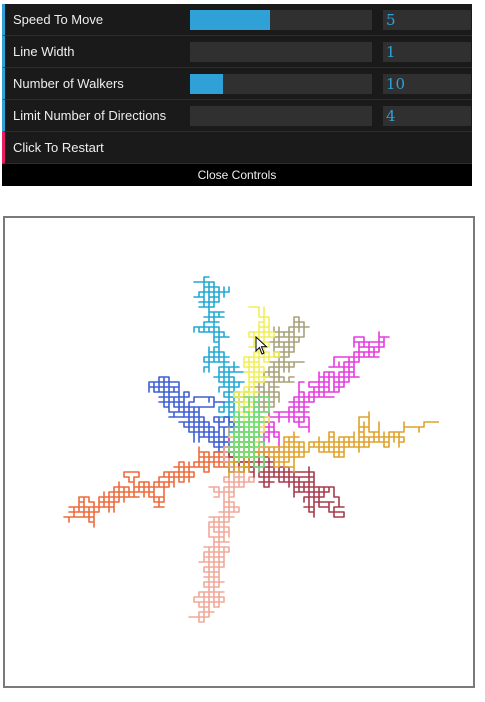 The image size is (485, 702). I want to click on directions-label: Limit Number of Directions, so click(90, 115).